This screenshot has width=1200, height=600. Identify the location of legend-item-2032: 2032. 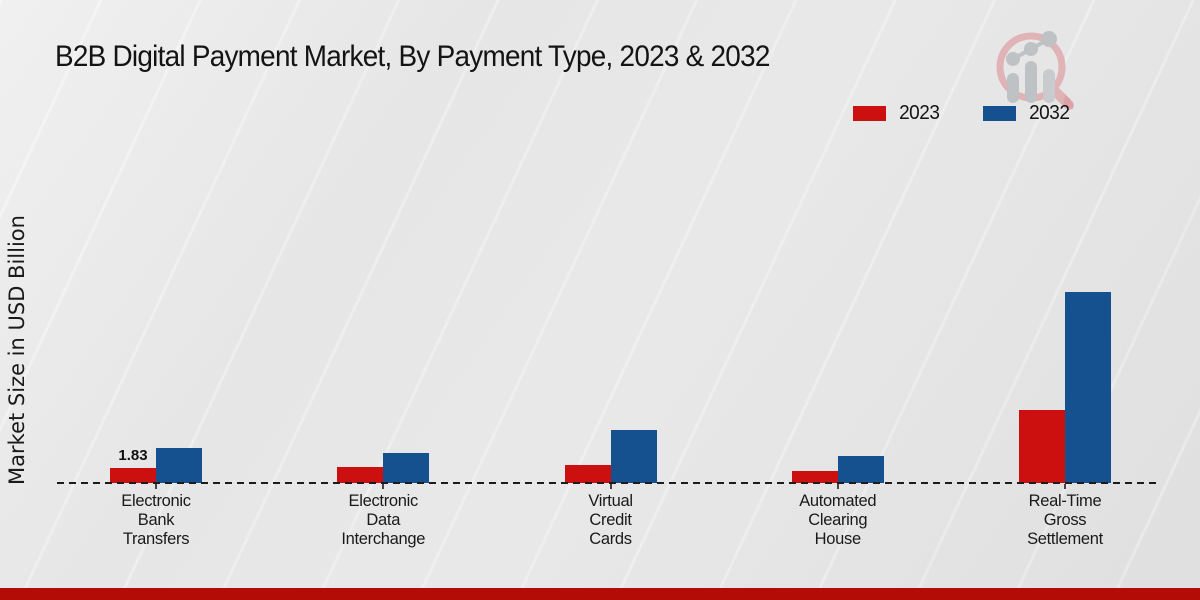
(1026, 113).